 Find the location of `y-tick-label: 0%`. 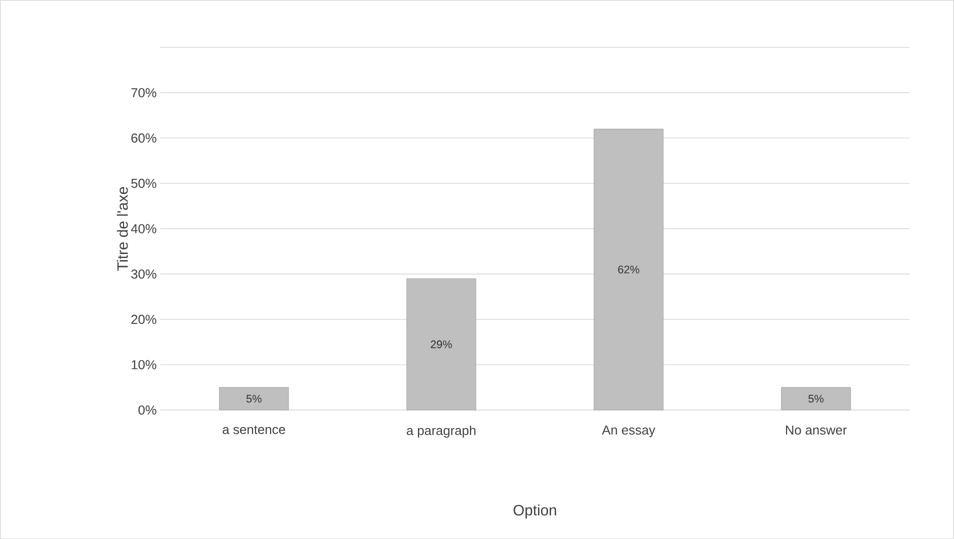

y-tick-label: 0% is located at coordinates (147, 409).